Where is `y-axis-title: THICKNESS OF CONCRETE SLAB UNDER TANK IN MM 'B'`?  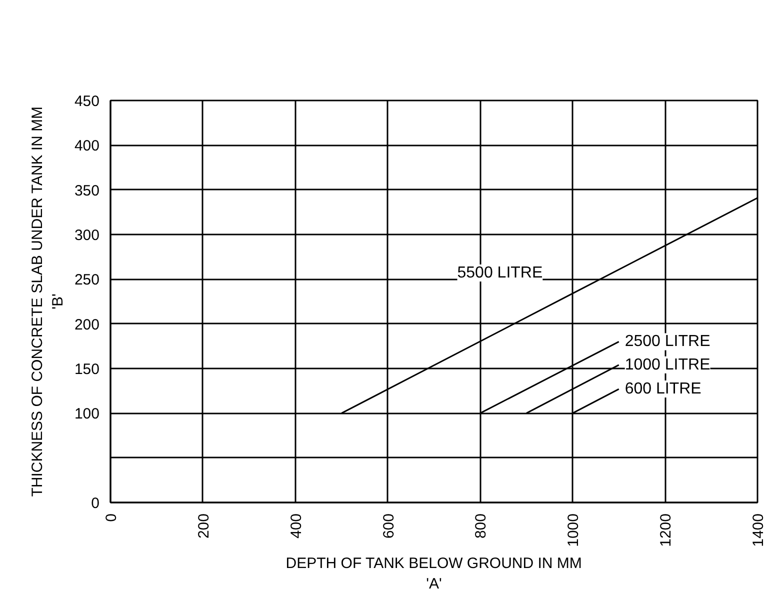 y-axis-title: THICKNESS OF CONCRETE SLAB UNDER TANK IN MM 'B' is located at coordinates (47, 301).